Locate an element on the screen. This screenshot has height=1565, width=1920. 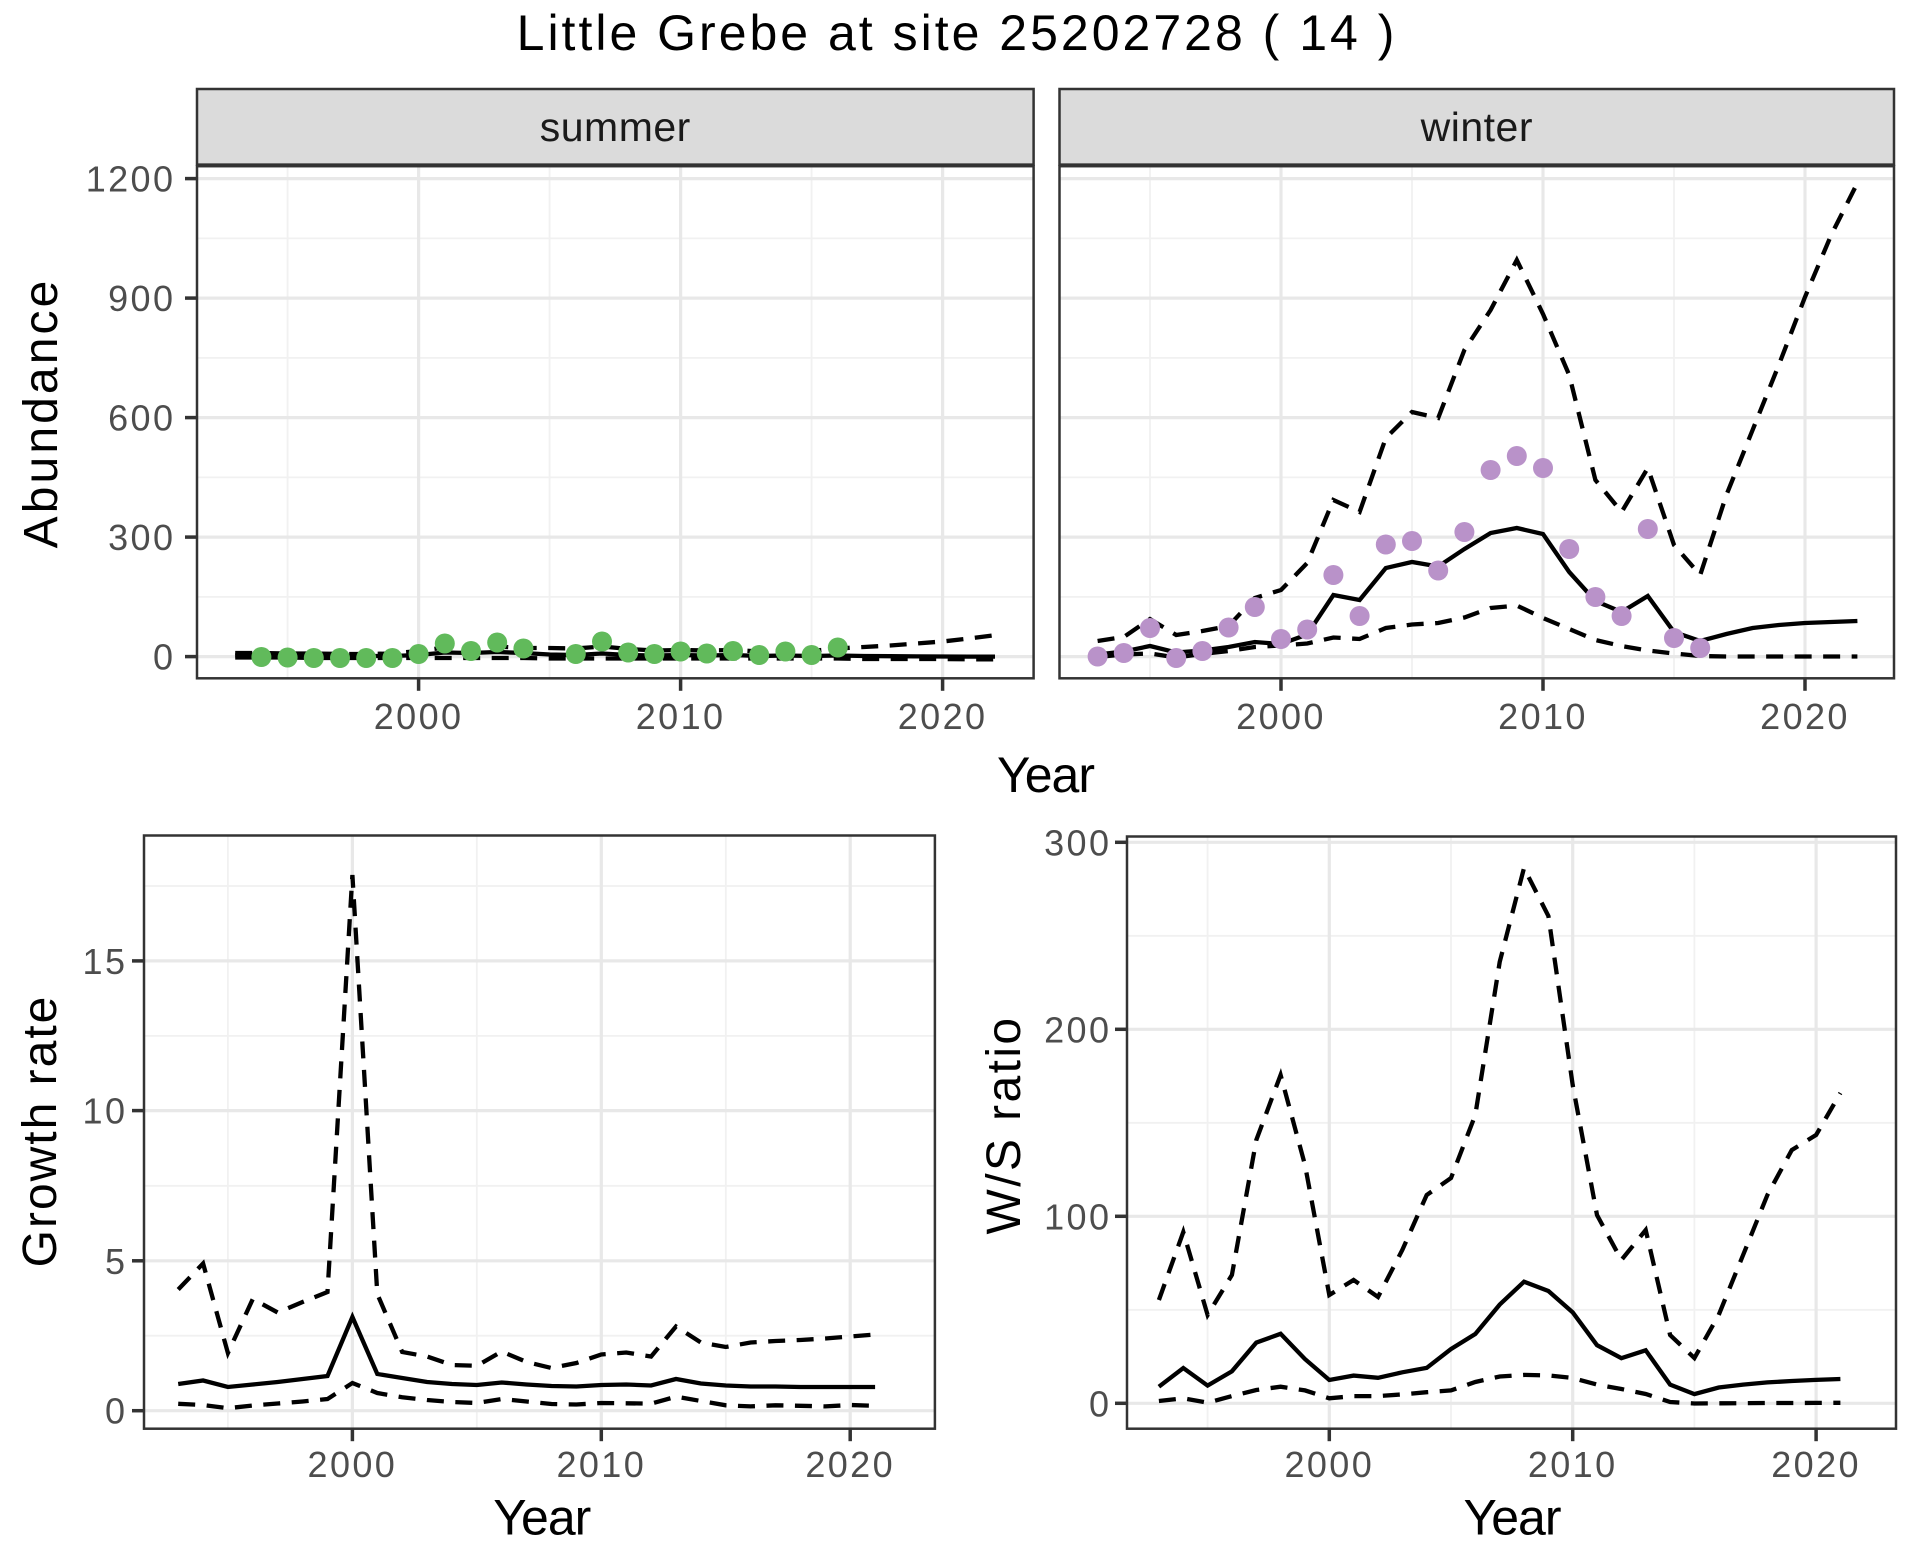
svg-text: 1200 is located at coordinates (131, 179).